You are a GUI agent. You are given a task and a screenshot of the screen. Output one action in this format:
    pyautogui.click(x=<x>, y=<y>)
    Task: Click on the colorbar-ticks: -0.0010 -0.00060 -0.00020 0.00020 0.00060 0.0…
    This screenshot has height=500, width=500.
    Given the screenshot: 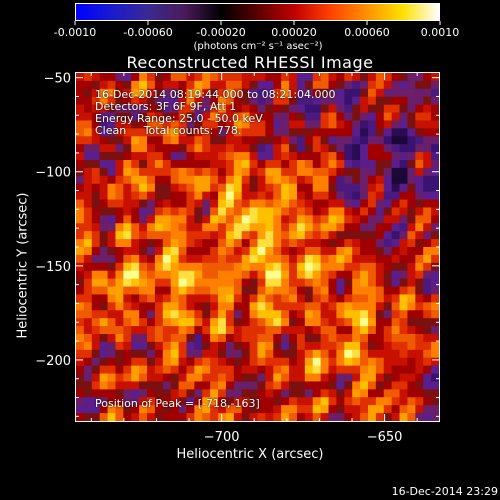 What is the action you would take?
    pyautogui.click(x=257, y=36)
    